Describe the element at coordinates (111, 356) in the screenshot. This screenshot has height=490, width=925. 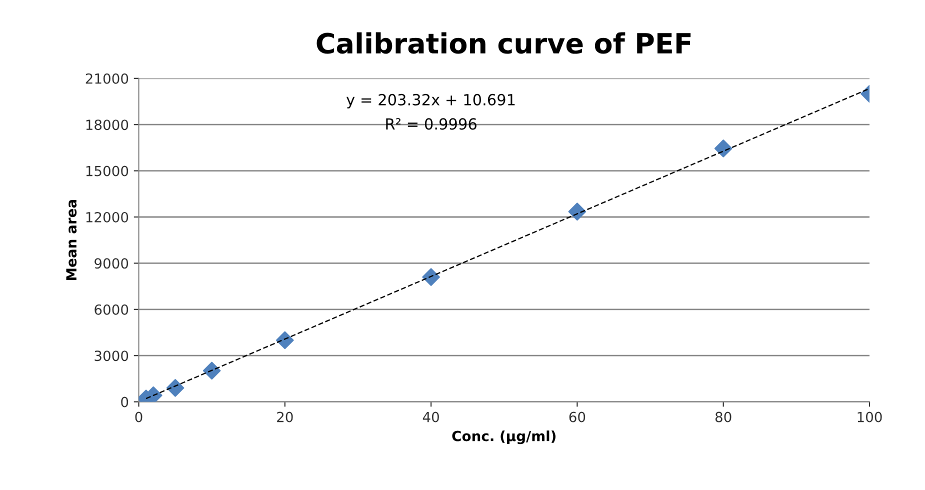
I see `y-tick-label: 3000` at that location.